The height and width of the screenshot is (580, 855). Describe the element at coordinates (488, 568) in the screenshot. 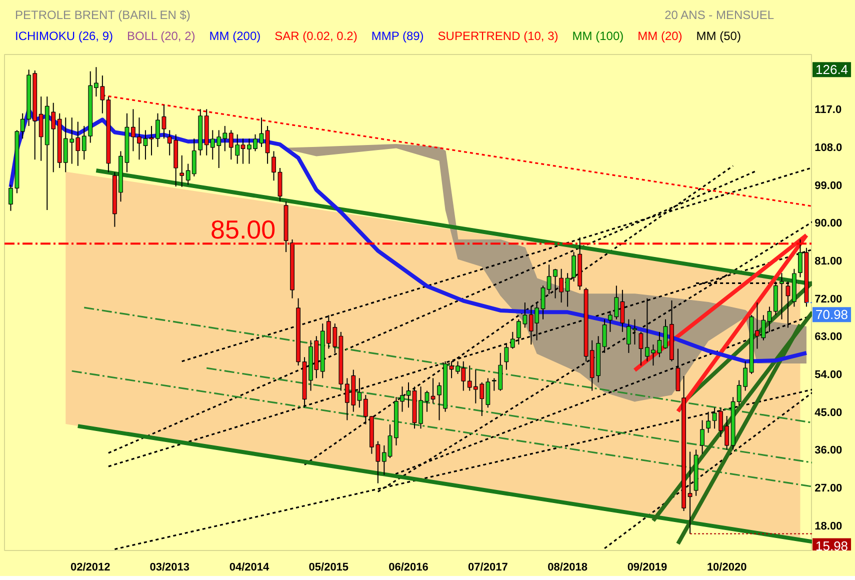

I see `x-tick-label: 07/2017` at that location.